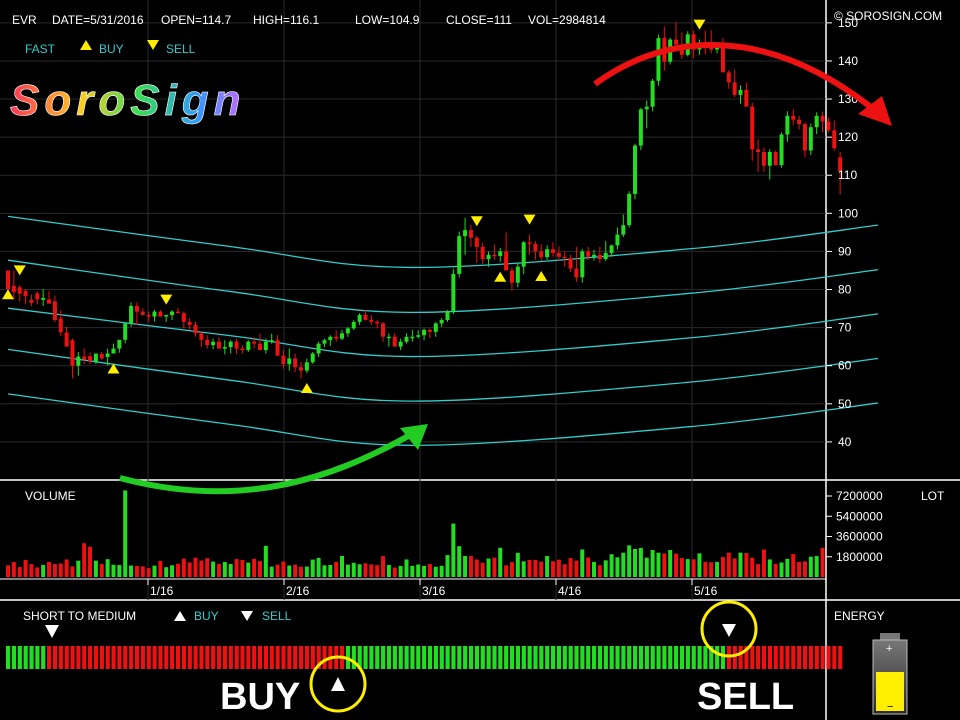  I want to click on buy-callout-triangle-icon, so click(338, 684).